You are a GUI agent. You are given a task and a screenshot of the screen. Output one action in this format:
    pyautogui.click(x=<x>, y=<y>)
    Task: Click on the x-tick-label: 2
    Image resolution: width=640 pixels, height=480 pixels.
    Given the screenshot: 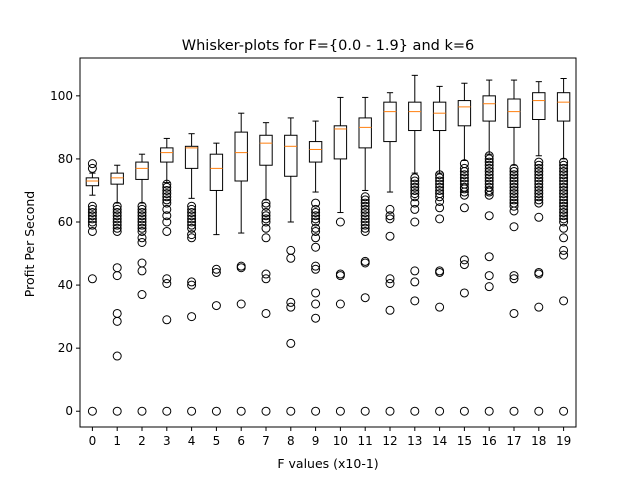 What is the action you would take?
    pyautogui.click(x=142, y=441)
    